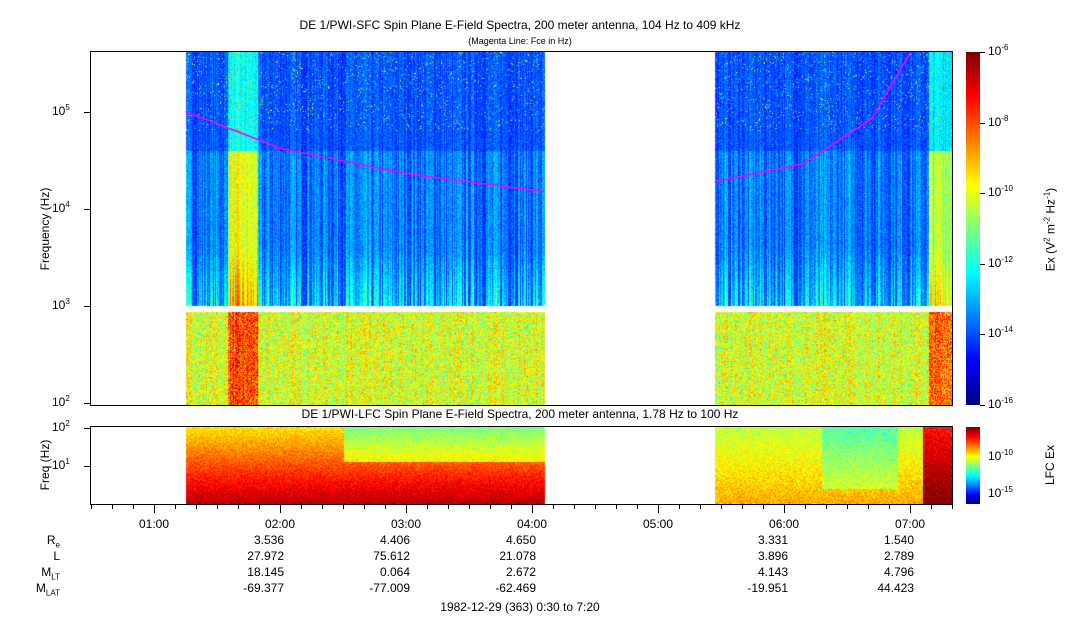 The width and height of the screenshot is (1083, 620). What do you see at coordinates (773, 540) in the screenshot?
I see `ephemeris-value: 3.331` at bounding box center [773, 540].